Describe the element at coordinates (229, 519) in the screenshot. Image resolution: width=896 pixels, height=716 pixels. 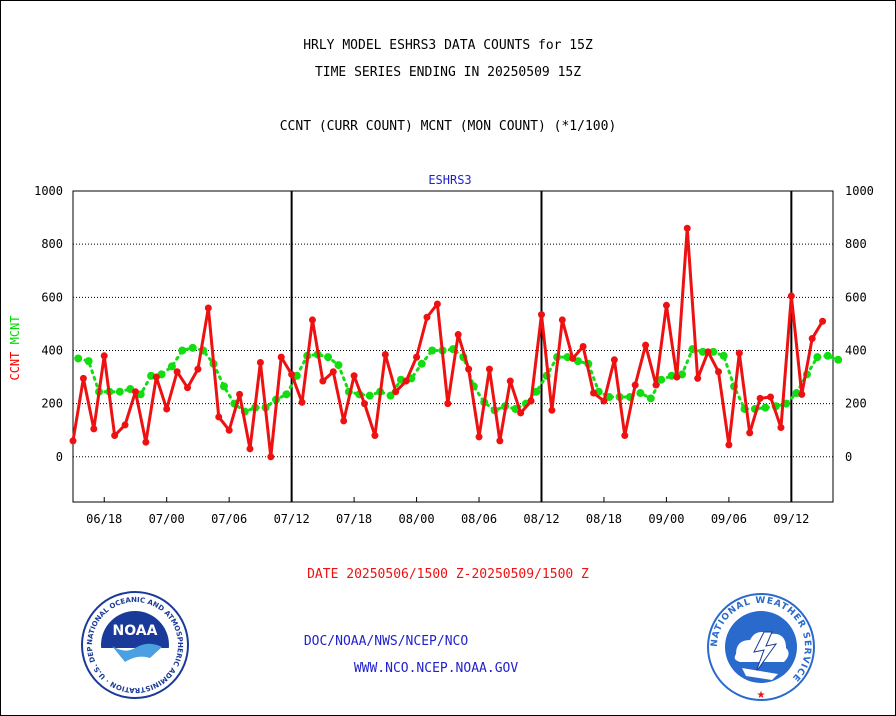
I see `x-tick-label: 07/06` at that location.